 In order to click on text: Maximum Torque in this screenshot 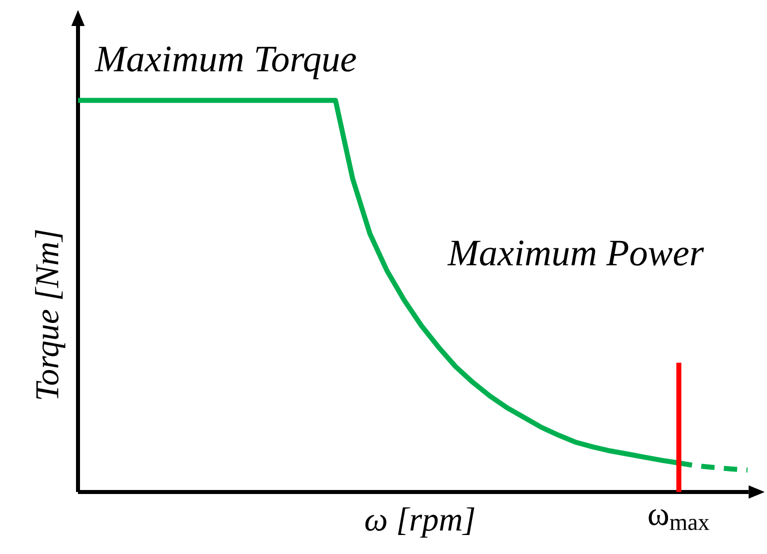, I will do `click(225, 63)`.